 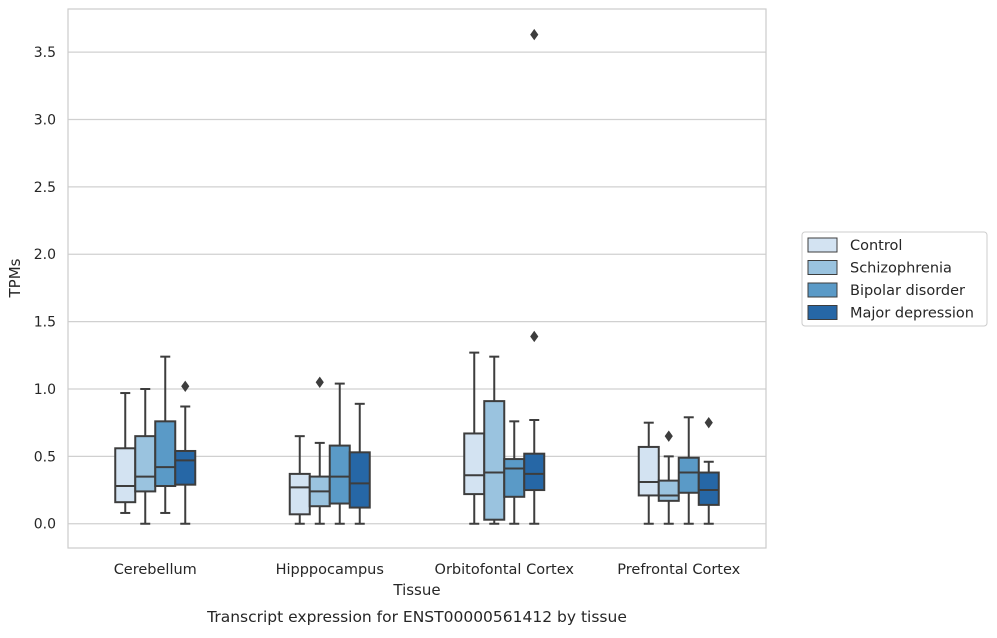 What do you see at coordinates (45, 323) in the screenshot?
I see `y-tick-label: 1.5` at bounding box center [45, 323].